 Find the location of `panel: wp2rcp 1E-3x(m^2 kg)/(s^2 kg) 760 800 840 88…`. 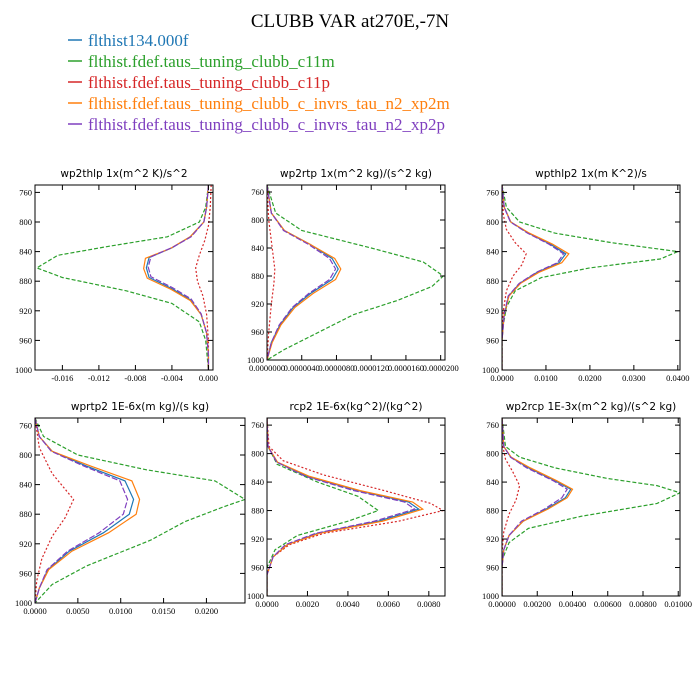

panel: wp2rcp 1E-3x(m^2 kg)/(s^2 kg) 760 800 840 88… is located at coordinates (587, 505).